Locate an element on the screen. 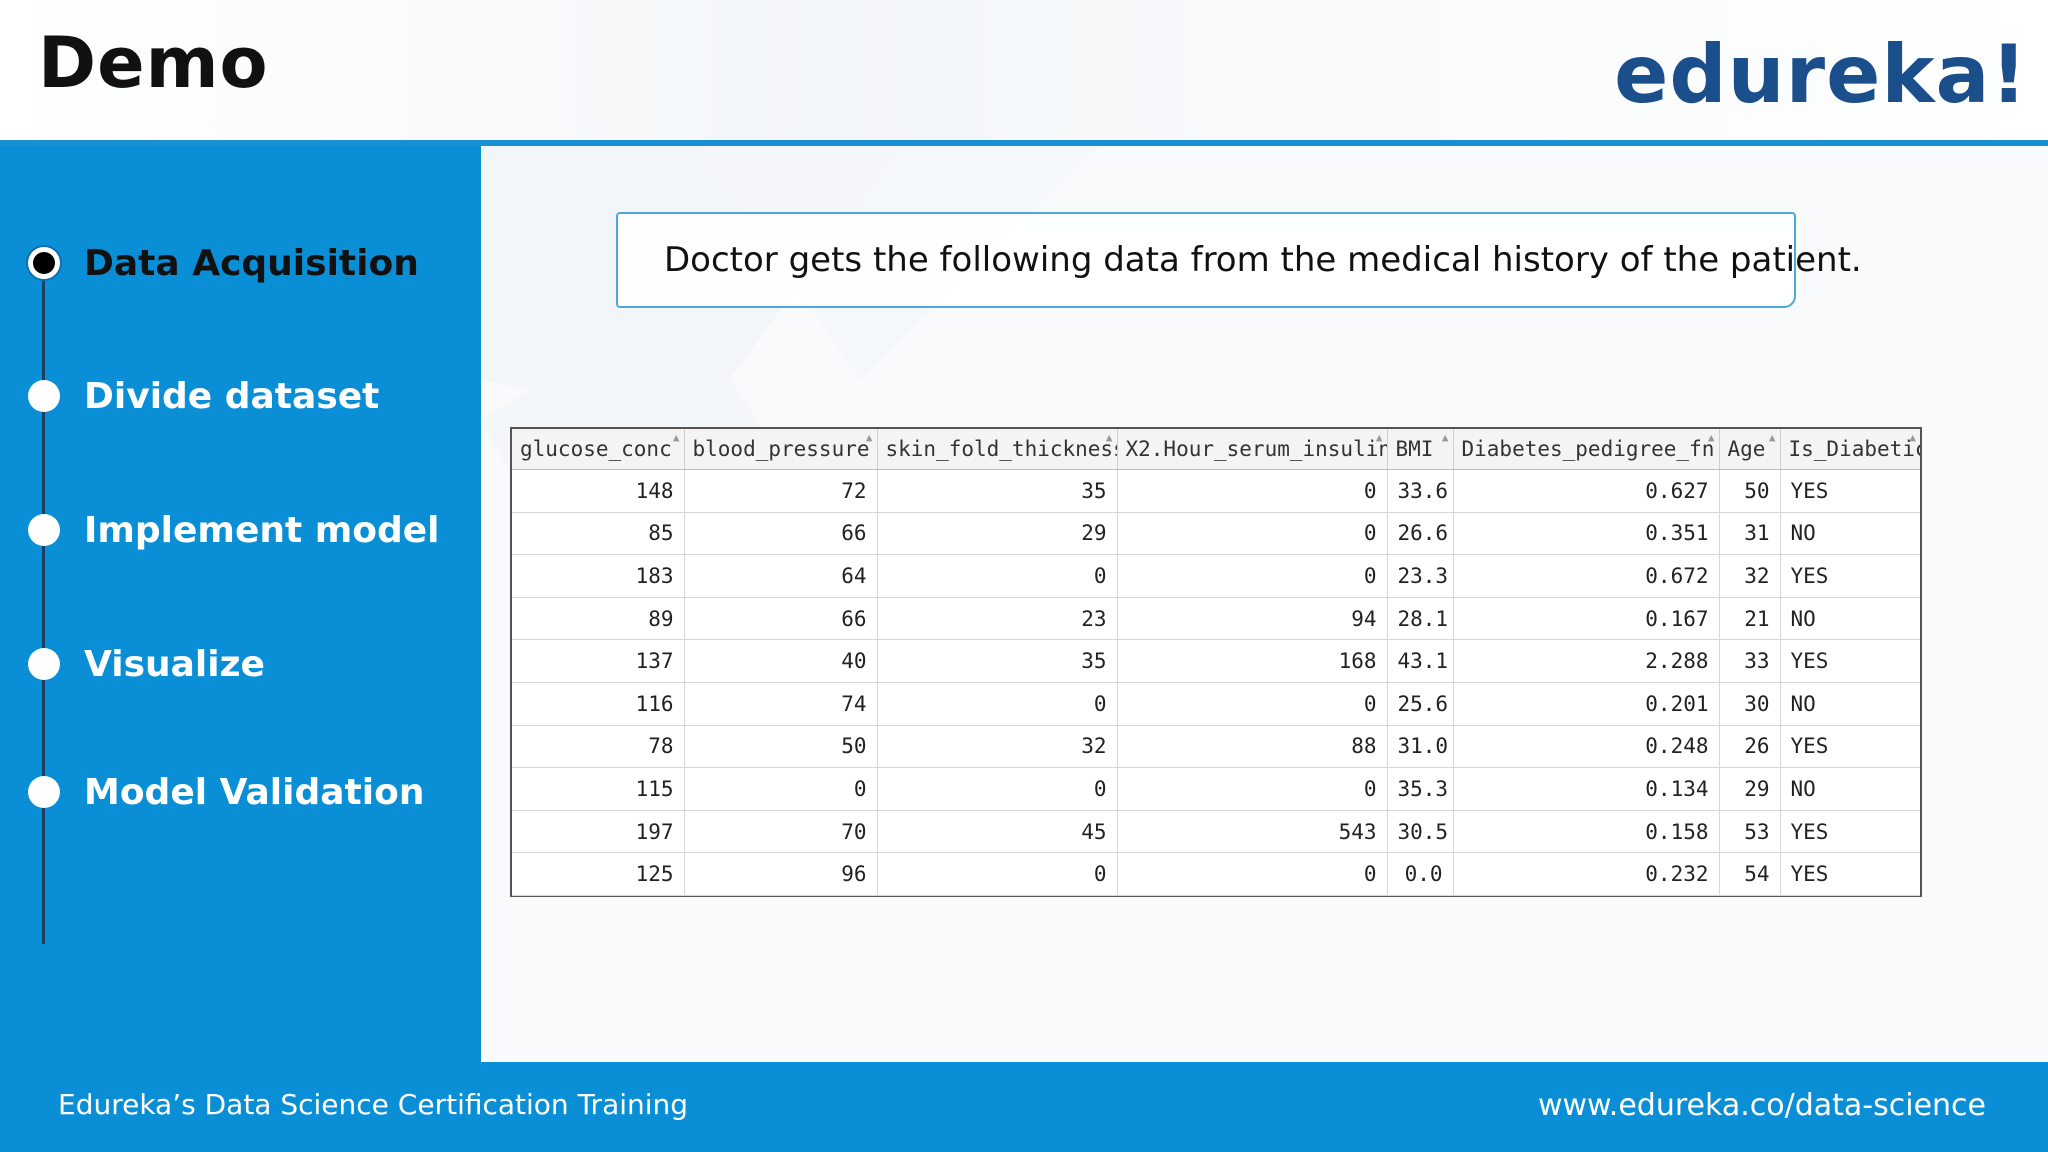 The width and height of the screenshot is (2048, 1152). column-header: blood_pressure ▲ is located at coordinates (781, 449).